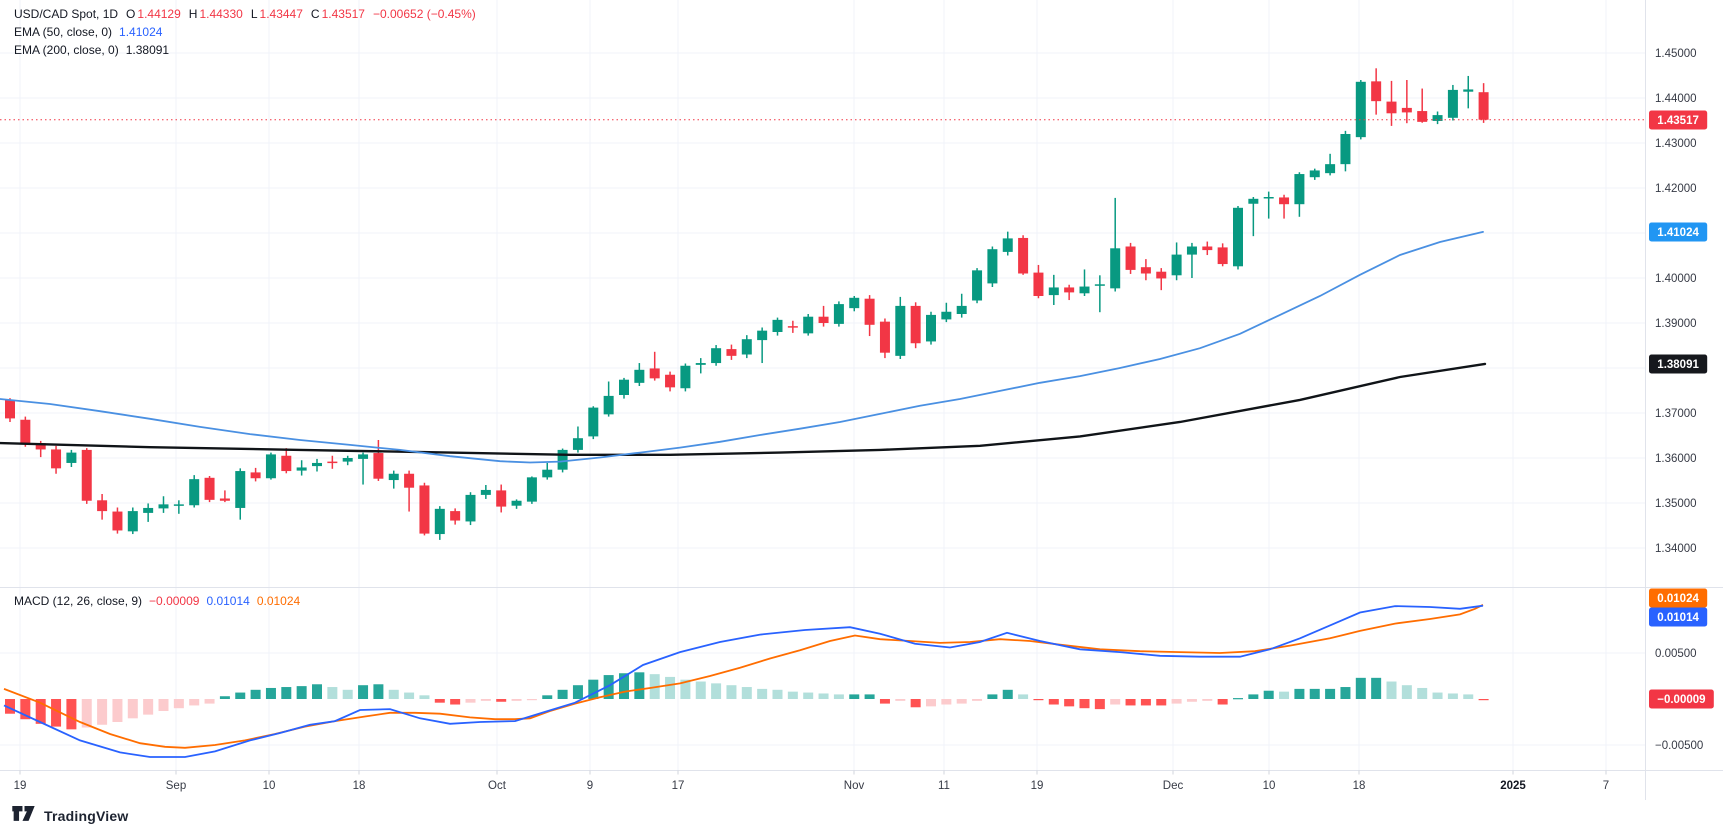 Image resolution: width=1723 pixels, height=835 pixels. I want to click on time-axis-label: Dec, so click(1173, 786).